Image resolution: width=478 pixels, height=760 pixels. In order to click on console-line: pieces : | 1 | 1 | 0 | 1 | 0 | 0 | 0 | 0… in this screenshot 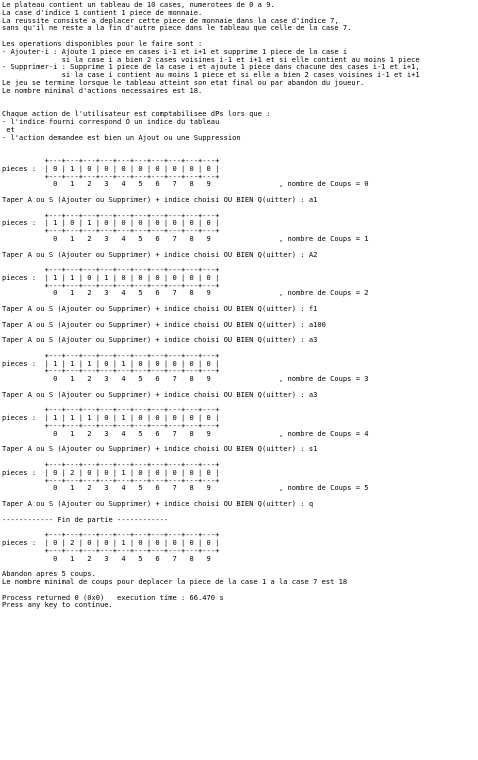, I will do `click(111, 277)`.